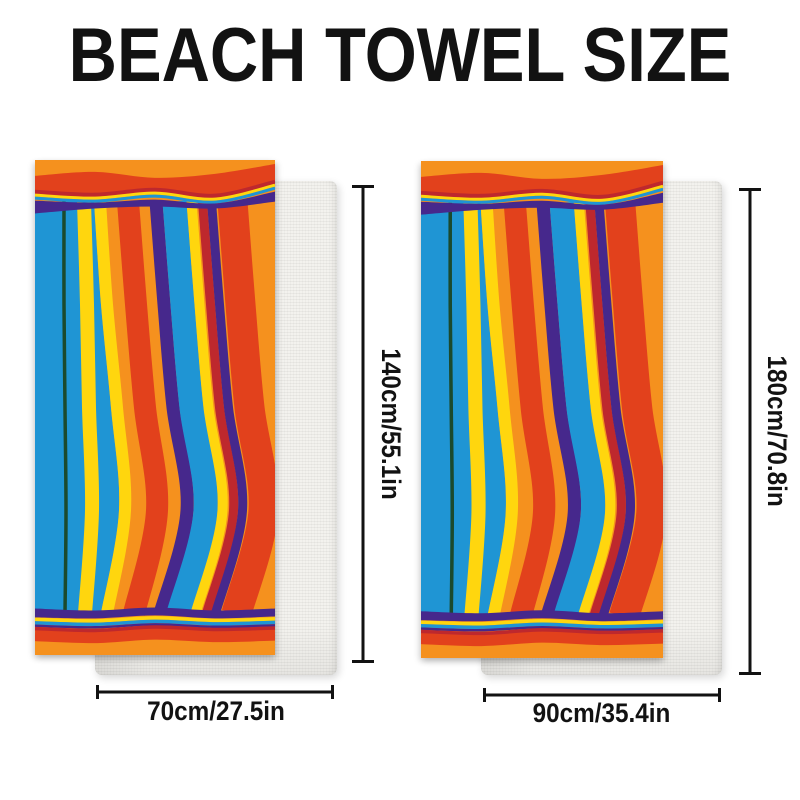 The image size is (800, 800). I want to click on height-dimension-label: 140cm/55.1in, so click(391, 424).